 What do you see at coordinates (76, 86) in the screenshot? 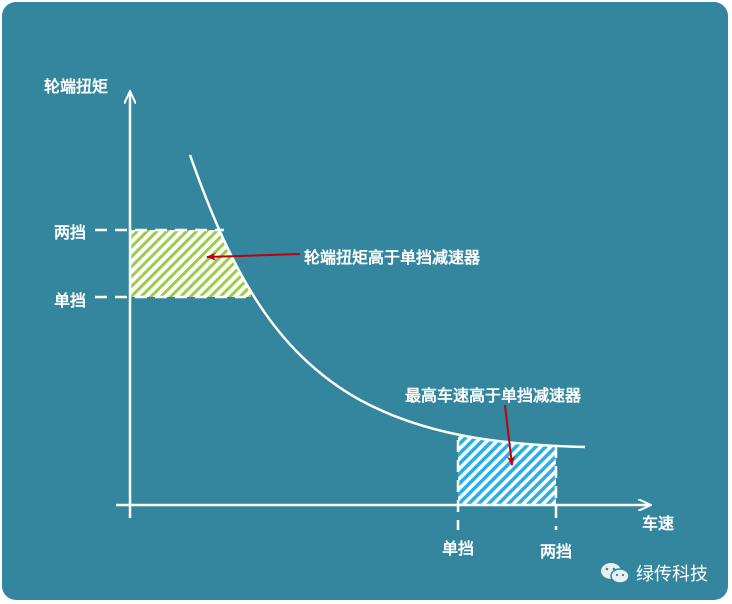
I see `y-axis-label: 轮端扭矩` at bounding box center [76, 86].